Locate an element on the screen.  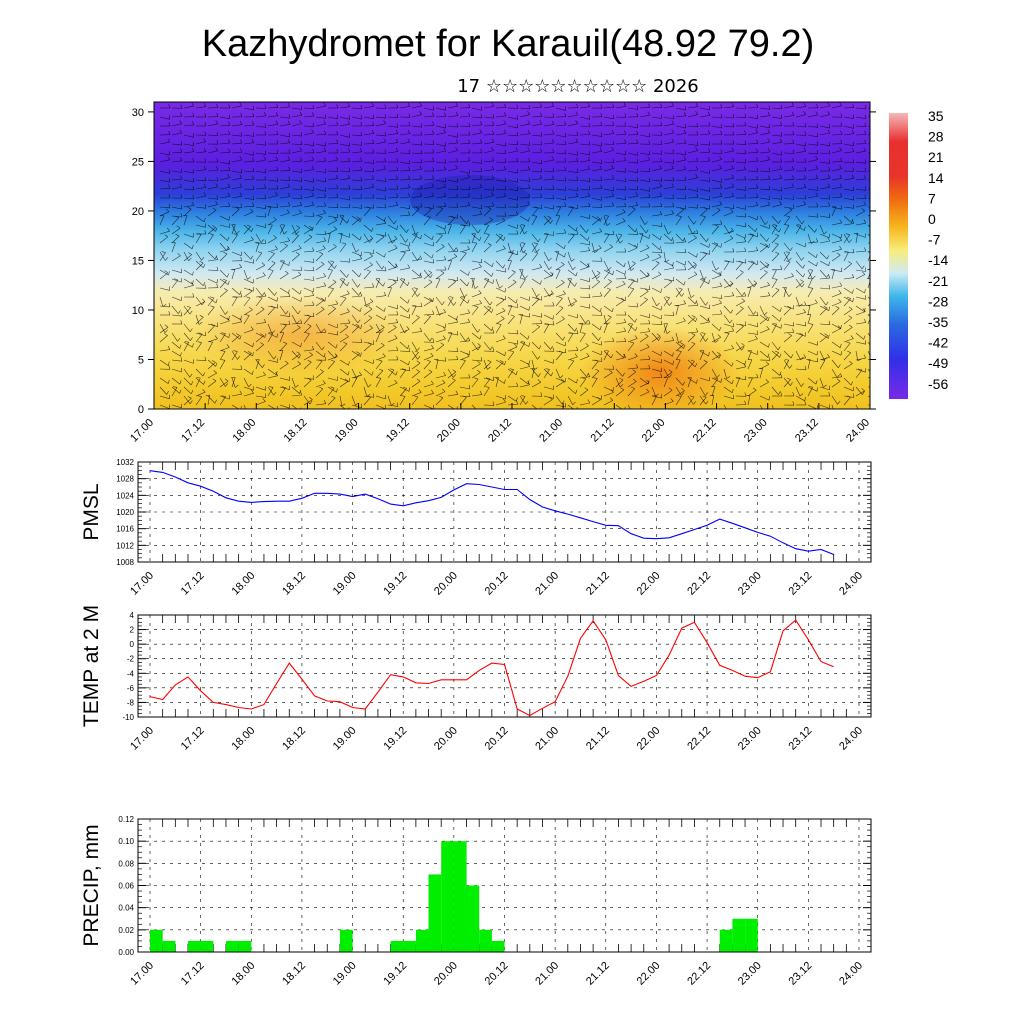
colorbar-label: 14 is located at coordinates (936, 178).